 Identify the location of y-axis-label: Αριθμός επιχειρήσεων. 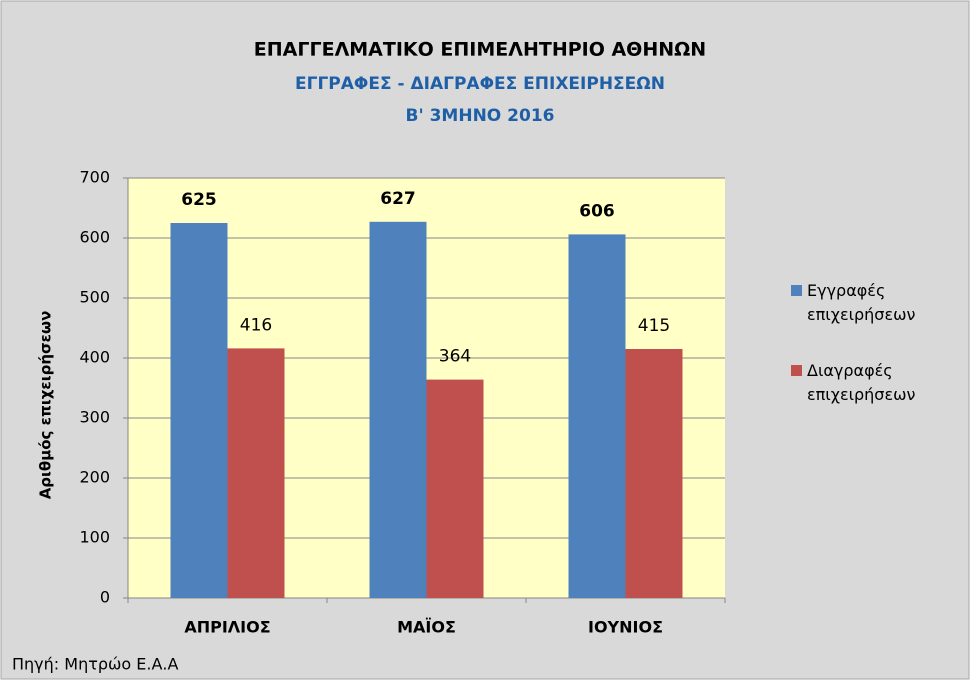
(46, 405).